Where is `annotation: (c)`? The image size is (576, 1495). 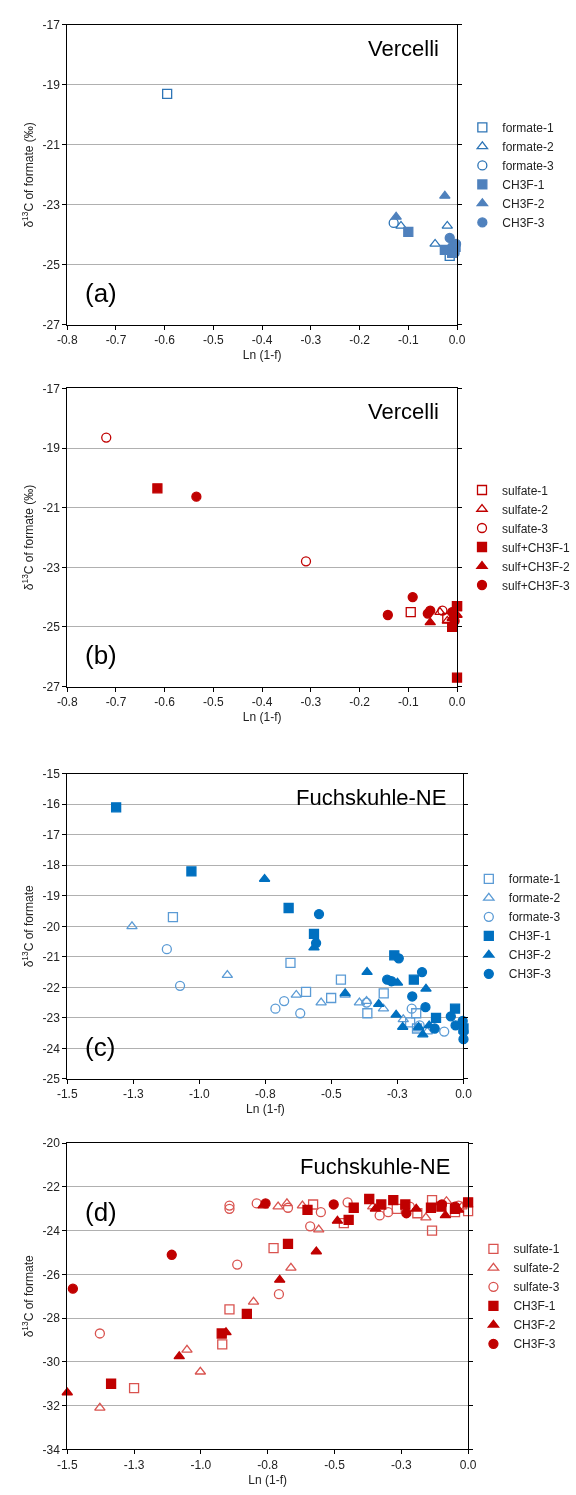
annotation: (c) is located at coordinates (100, 1047).